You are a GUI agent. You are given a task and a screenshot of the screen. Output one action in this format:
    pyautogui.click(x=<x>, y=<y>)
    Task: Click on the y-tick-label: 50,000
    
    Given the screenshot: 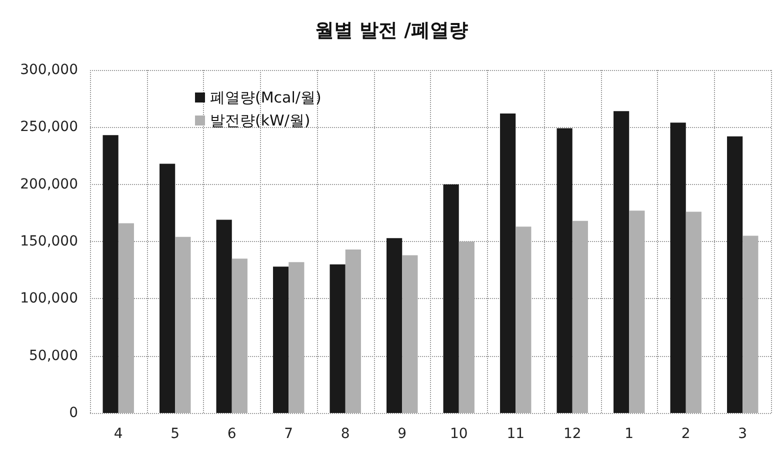 What is the action you would take?
    pyautogui.click(x=53, y=356)
    